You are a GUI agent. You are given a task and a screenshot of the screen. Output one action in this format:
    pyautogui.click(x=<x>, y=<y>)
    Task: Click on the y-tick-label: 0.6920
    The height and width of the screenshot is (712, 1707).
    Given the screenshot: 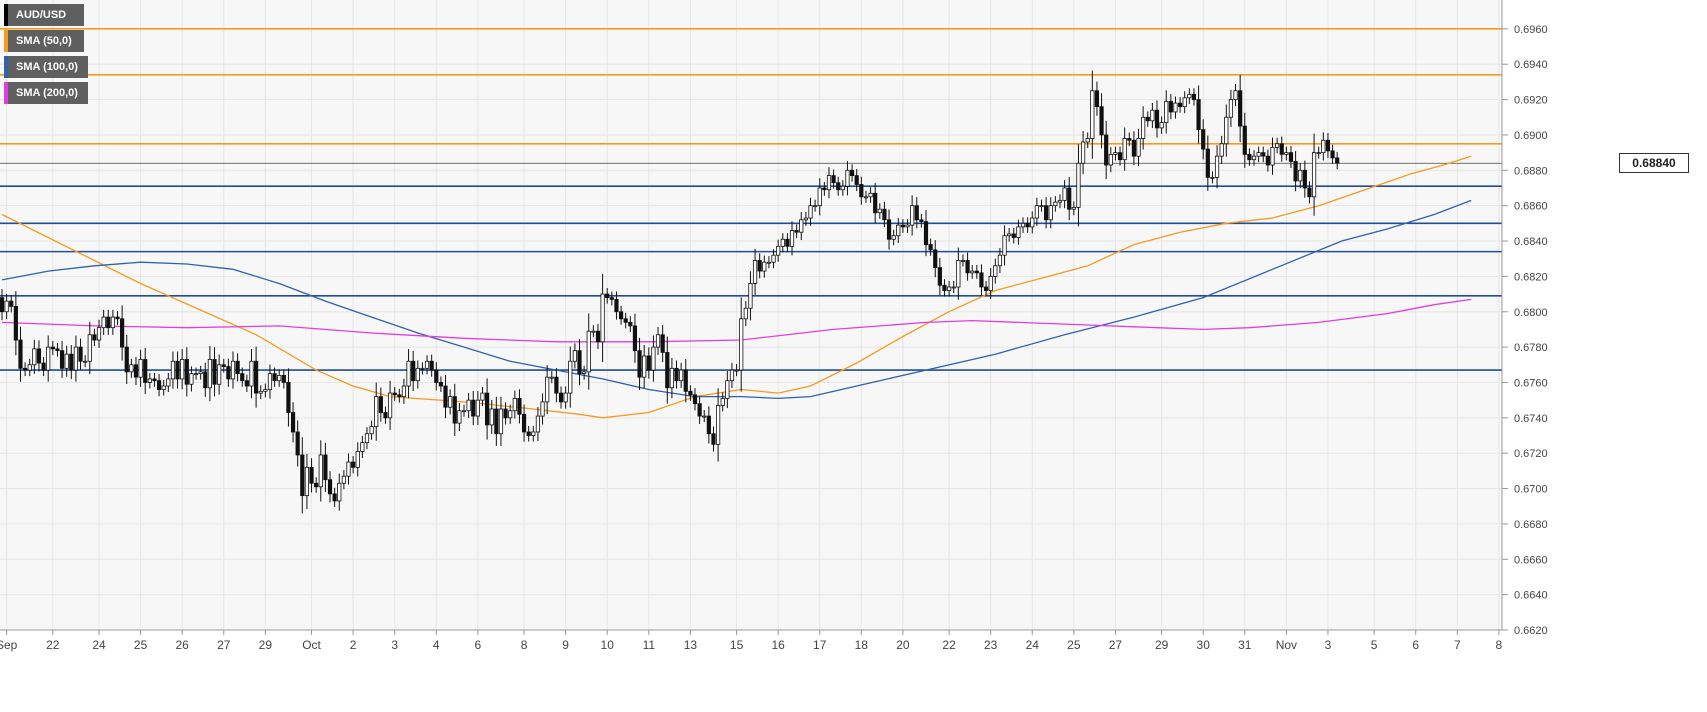 What is the action you would take?
    pyautogui.click(x=1531, y=101)
    